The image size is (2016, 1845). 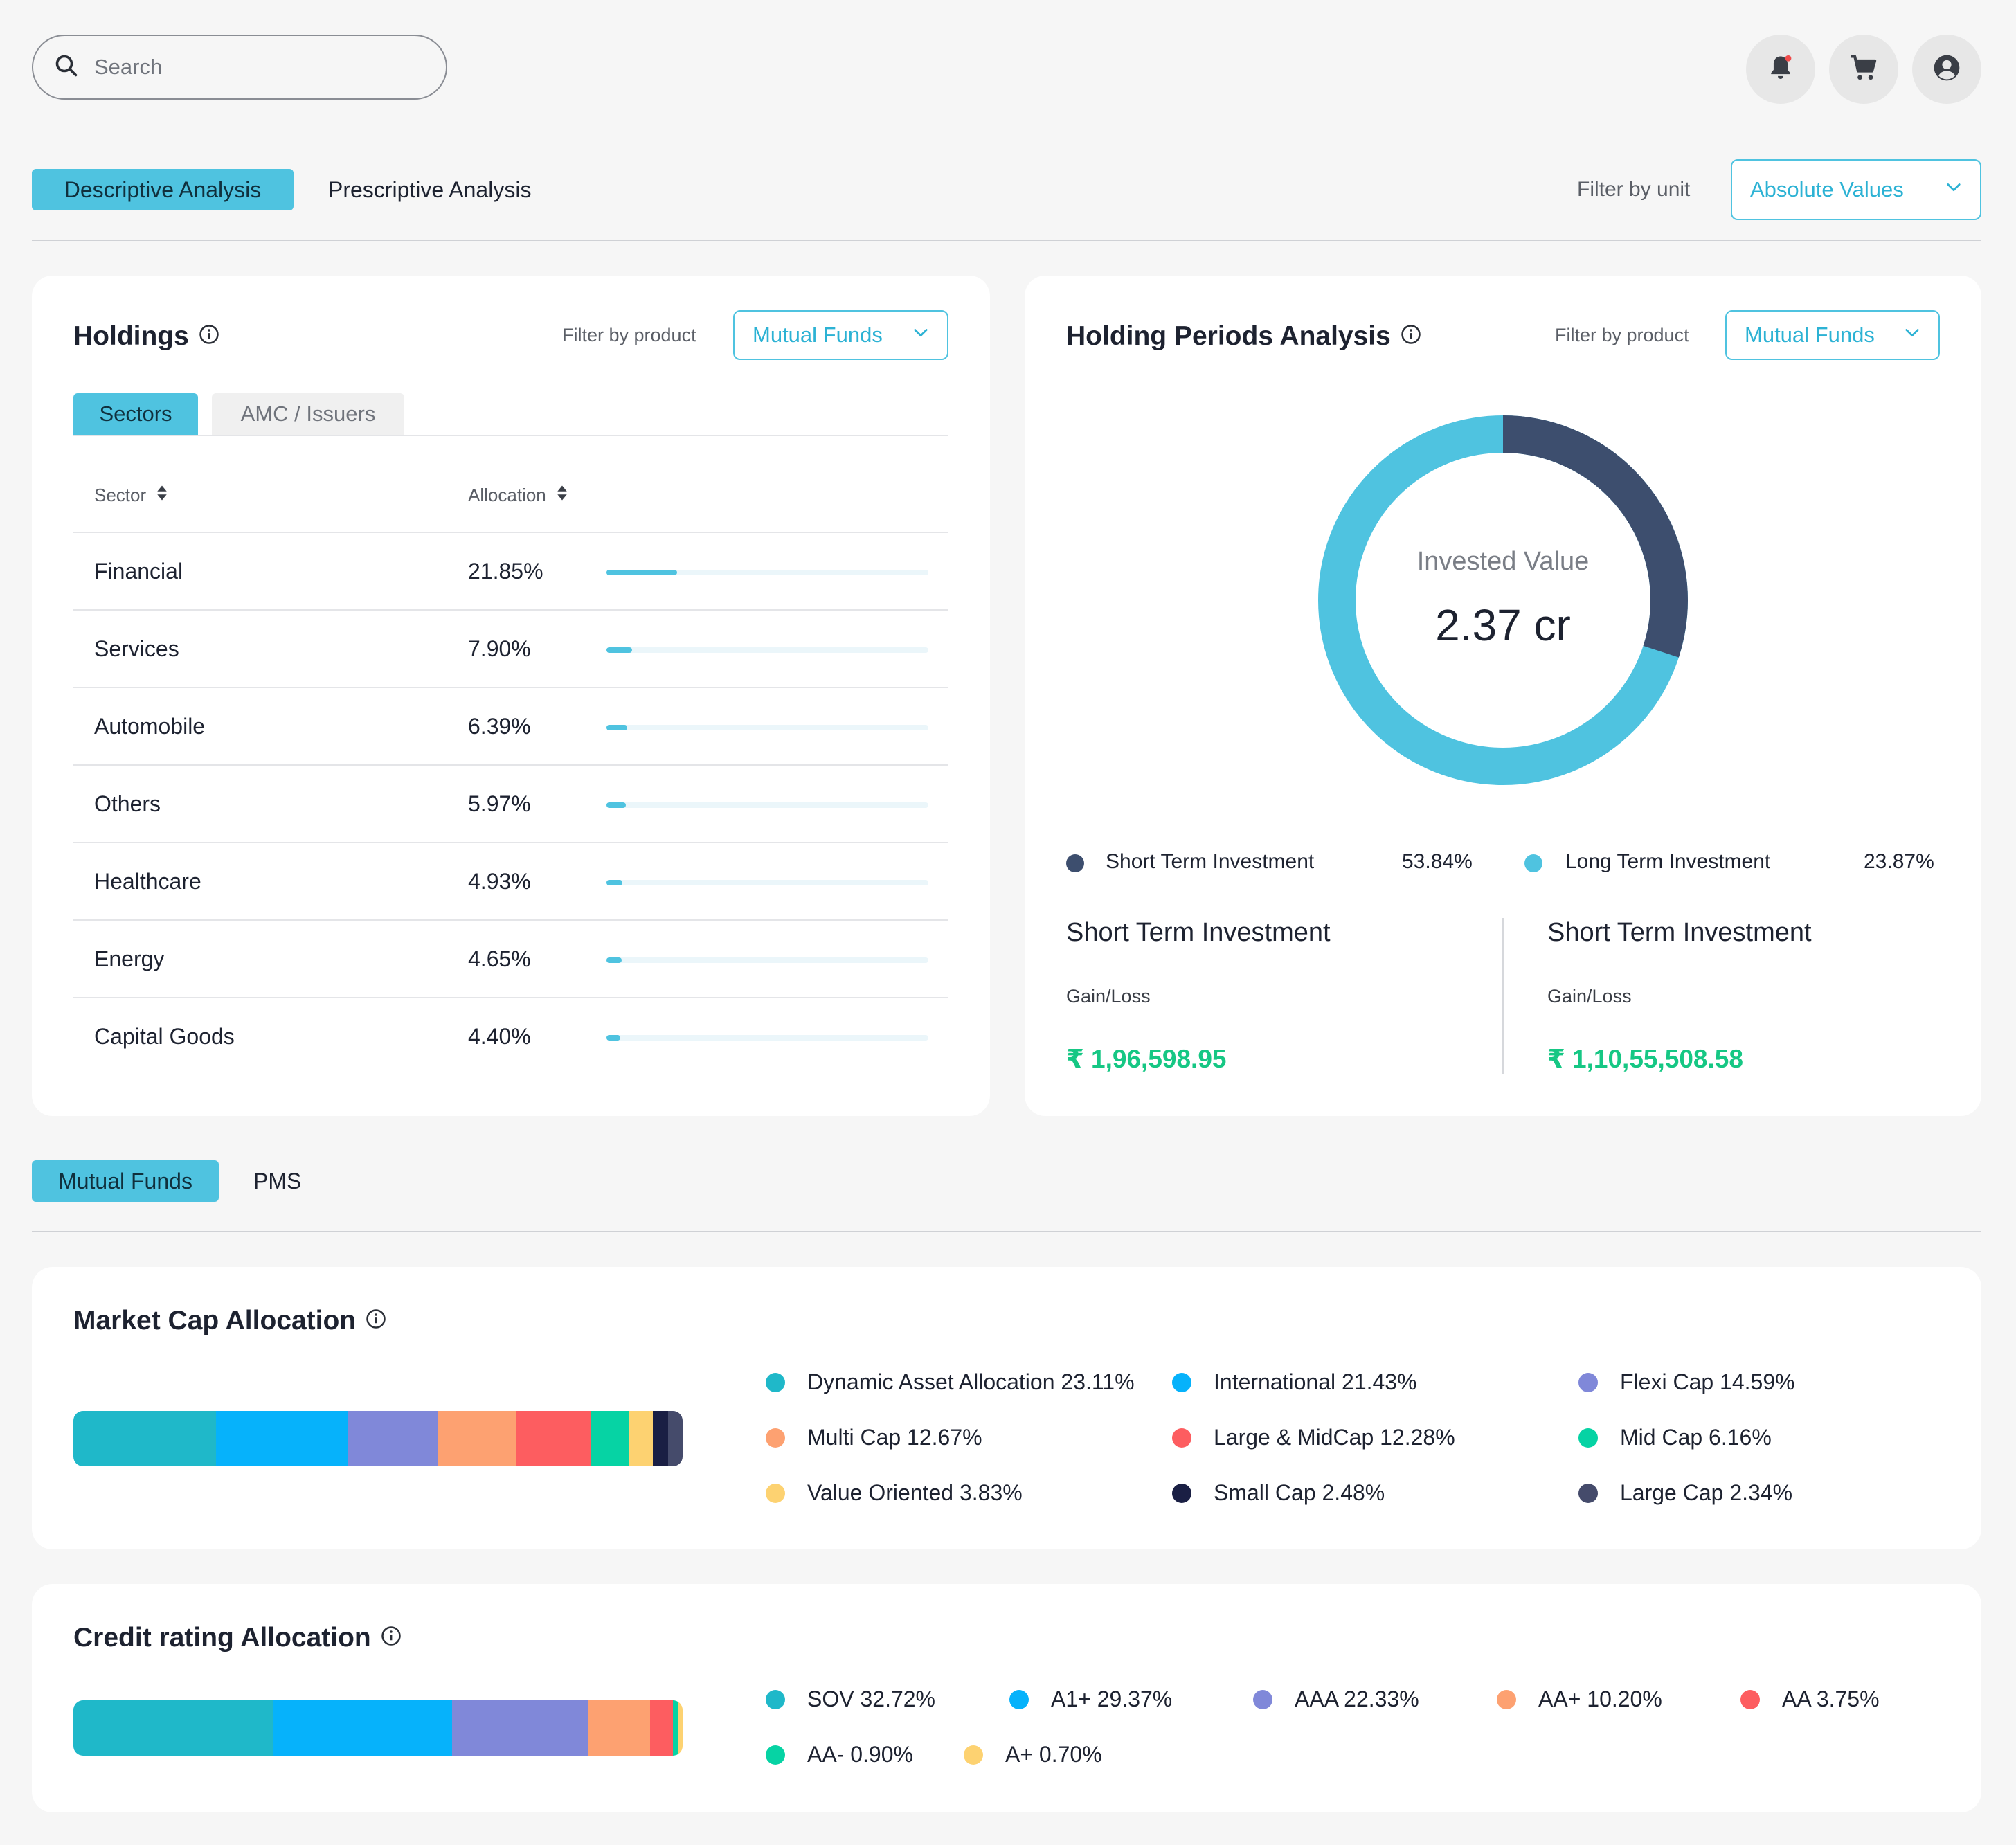 I want to click on profile-button, so click(x=1946, y=69).